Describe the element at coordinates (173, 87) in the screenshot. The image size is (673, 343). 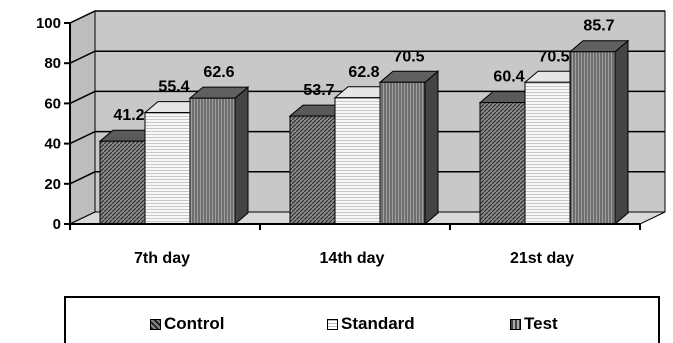
I see `data-label-standard: 55.4` at that location.